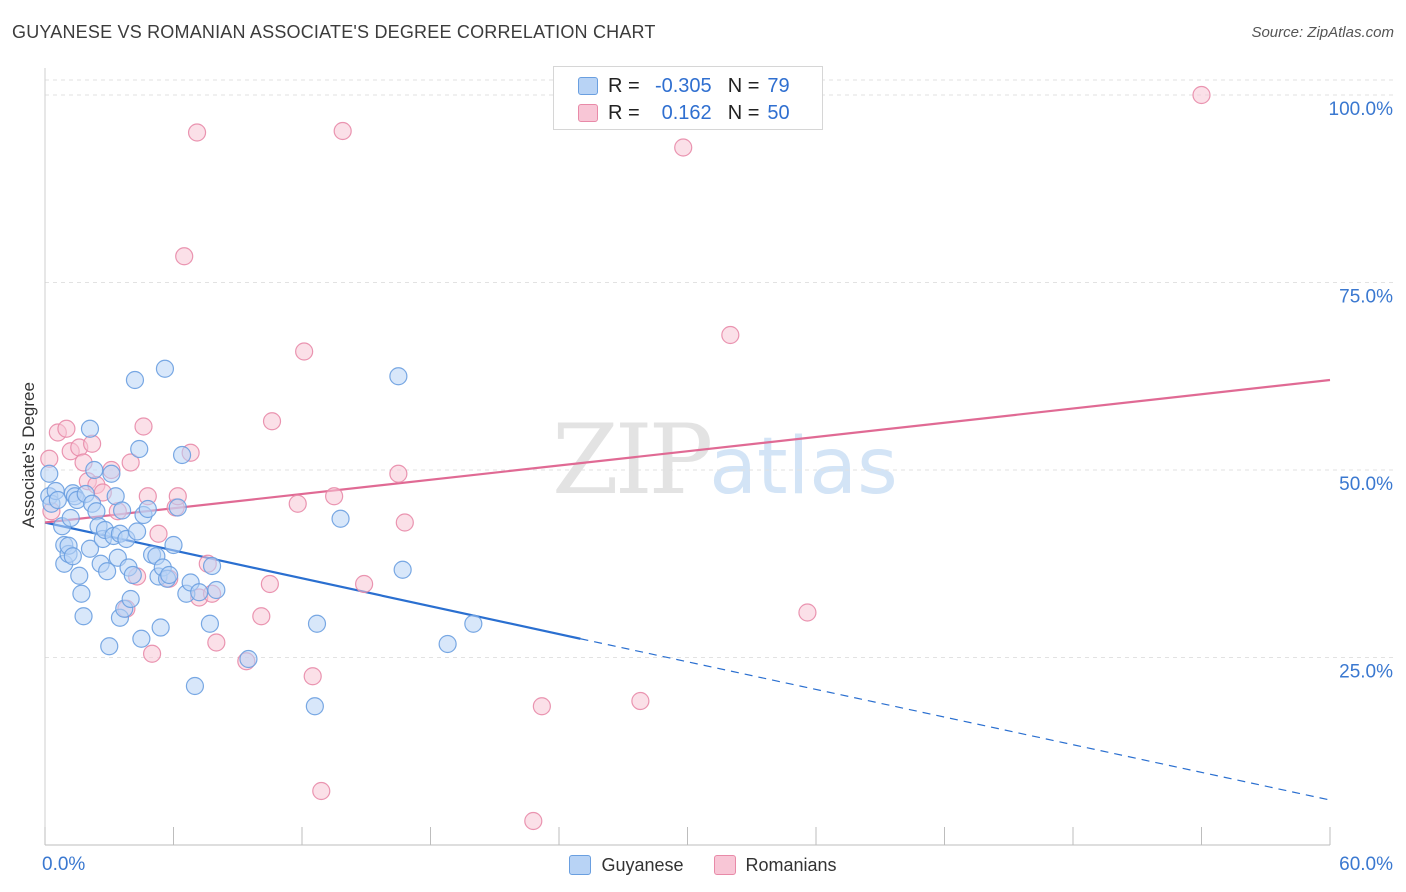  Describe the element at coordinates (1361, 109) in the screenshot. I see `y-tick-label: 100.0%` at that location.